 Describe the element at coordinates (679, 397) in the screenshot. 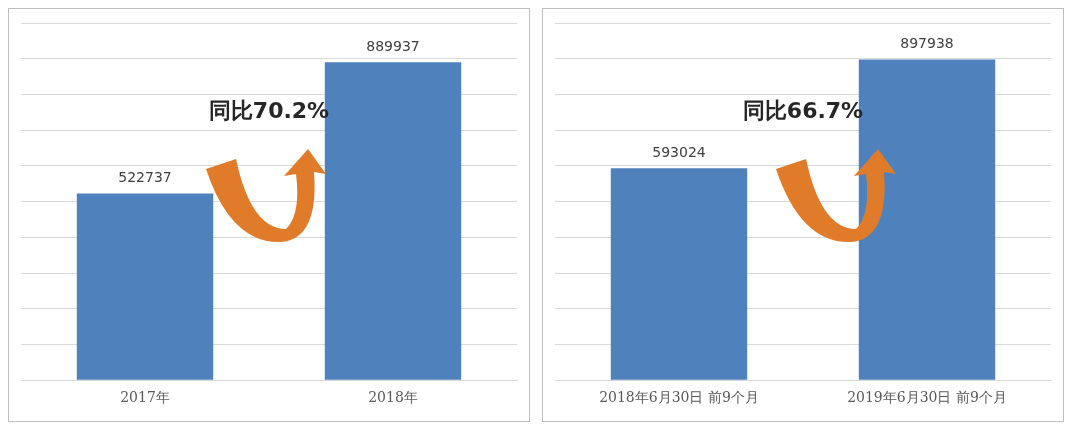

I see `x-tick-label: 2018年6月30日 前9个月` at that location.